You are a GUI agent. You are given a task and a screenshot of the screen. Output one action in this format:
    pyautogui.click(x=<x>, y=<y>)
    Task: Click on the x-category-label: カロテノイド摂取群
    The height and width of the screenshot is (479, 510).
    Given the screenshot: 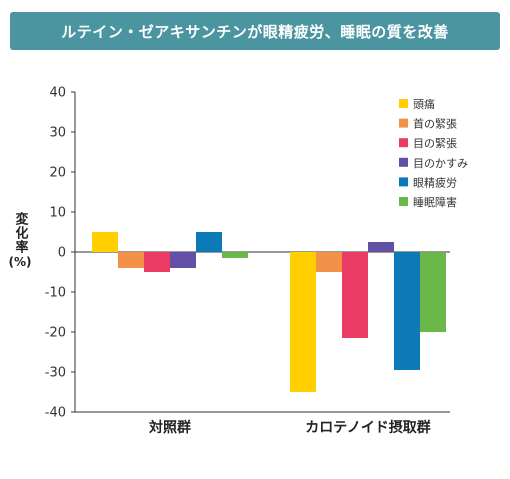 What is the action you would take?
    pyautogui.click(x=368, y=427)
    